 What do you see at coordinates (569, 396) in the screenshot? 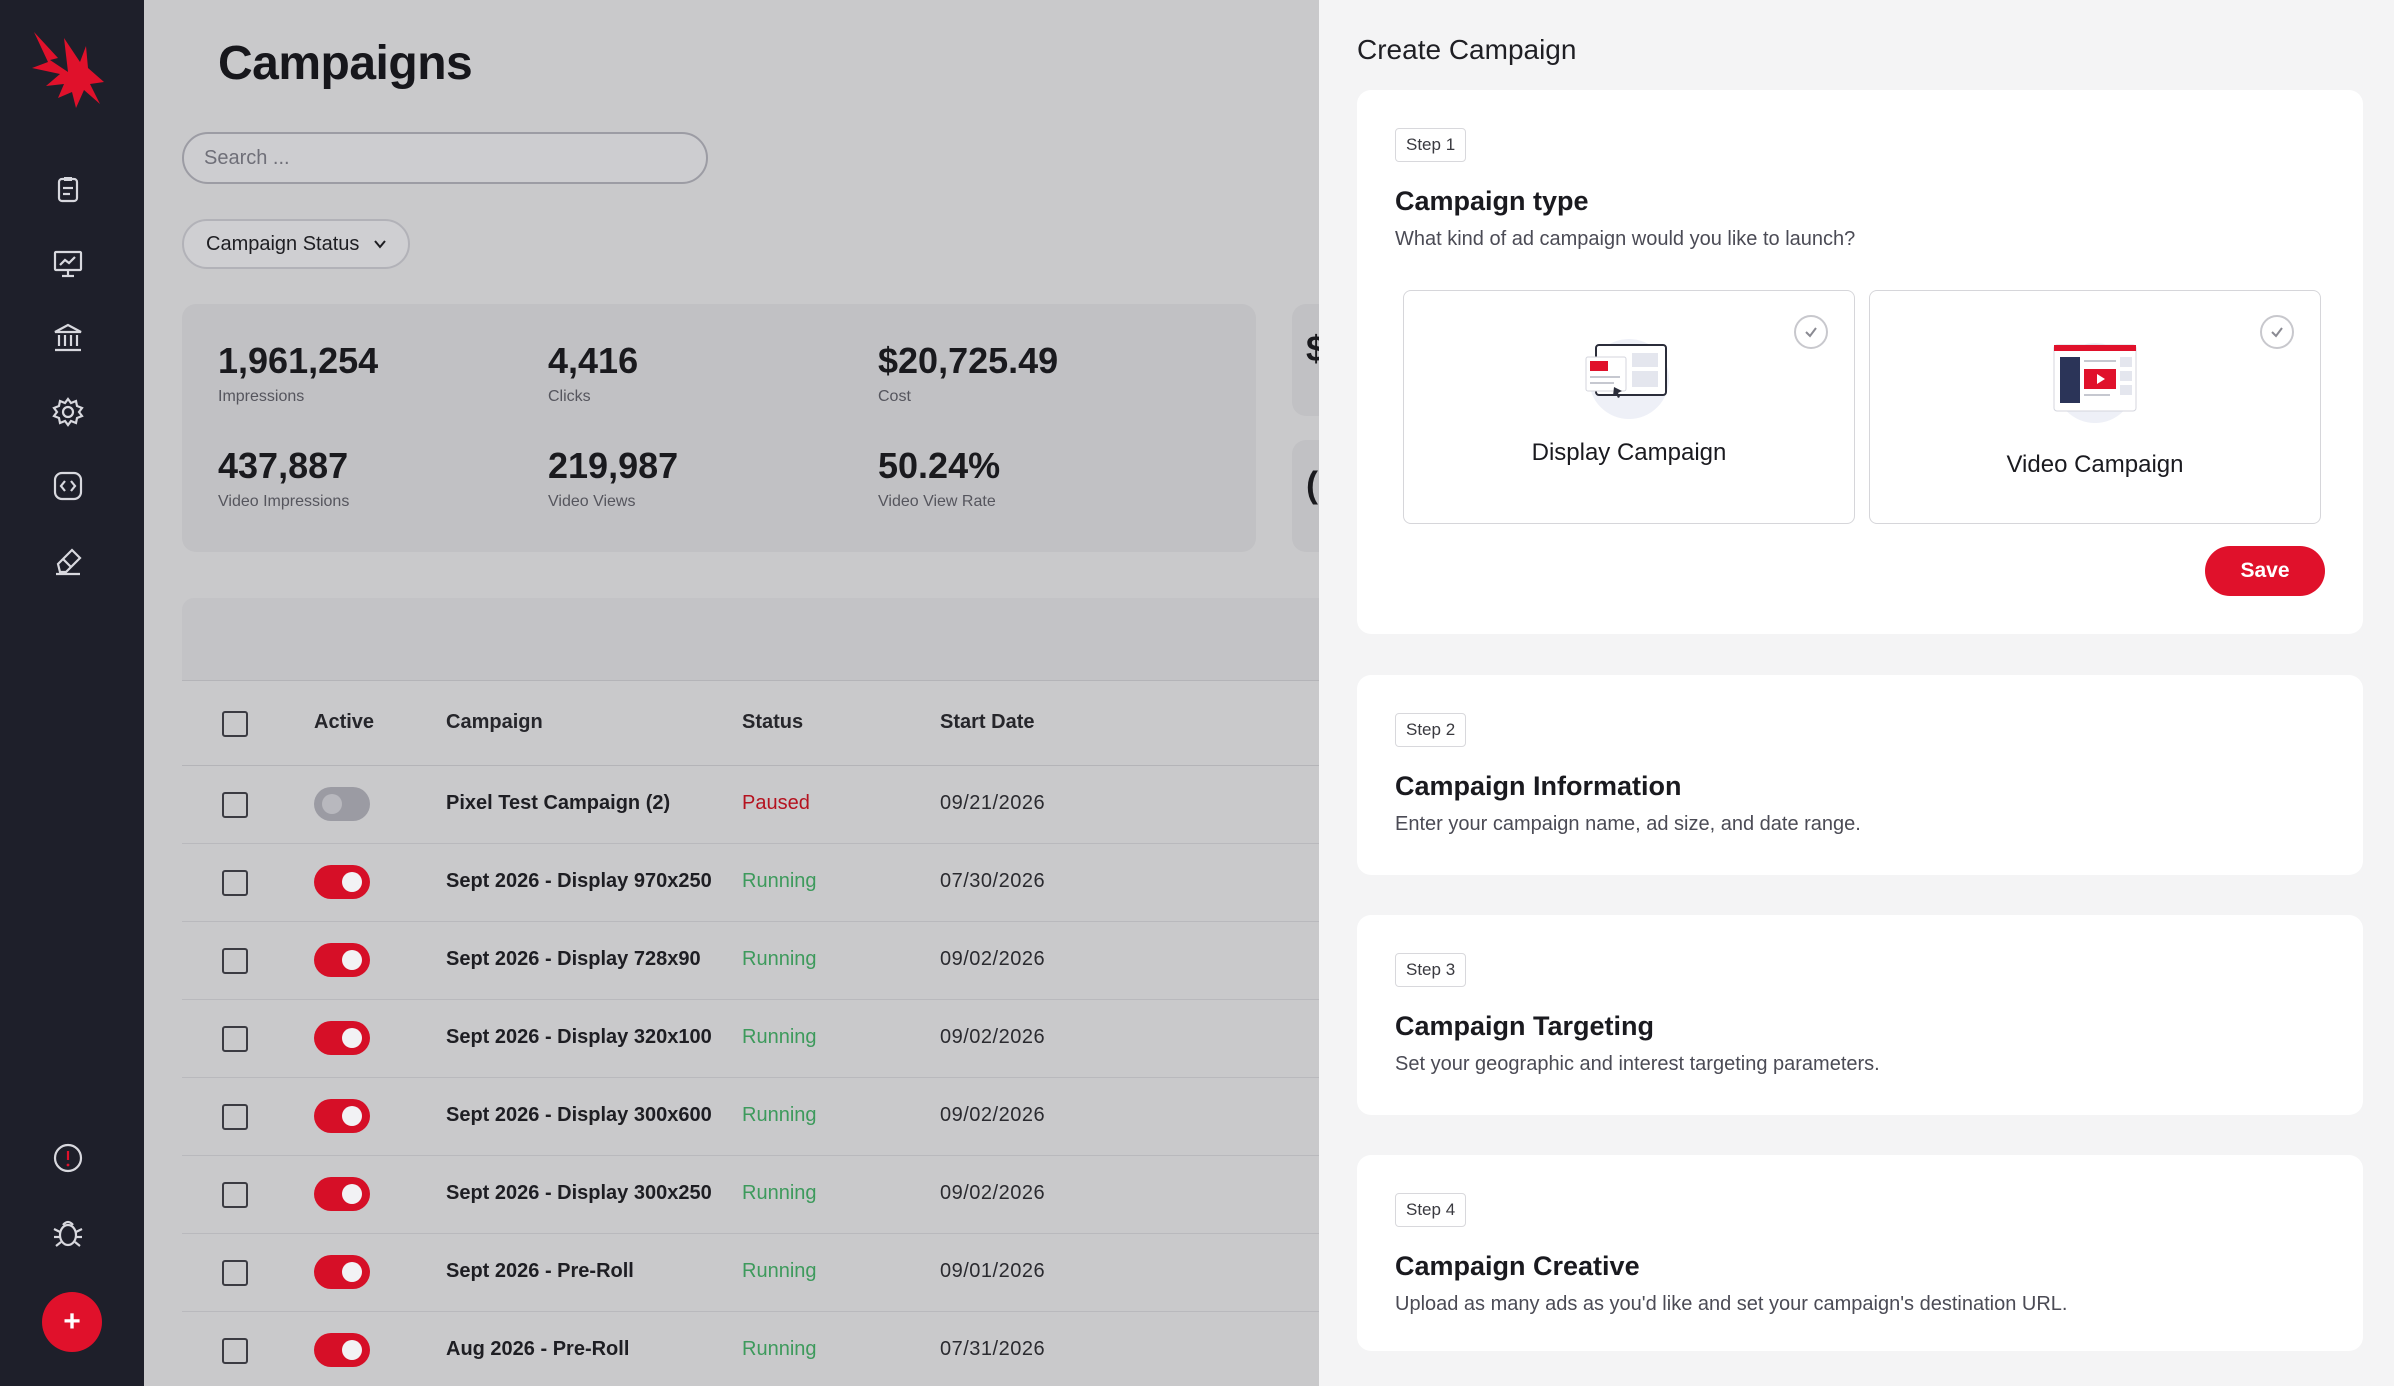
I see `stat-label: Clicks` at bounding box center [569, 396].